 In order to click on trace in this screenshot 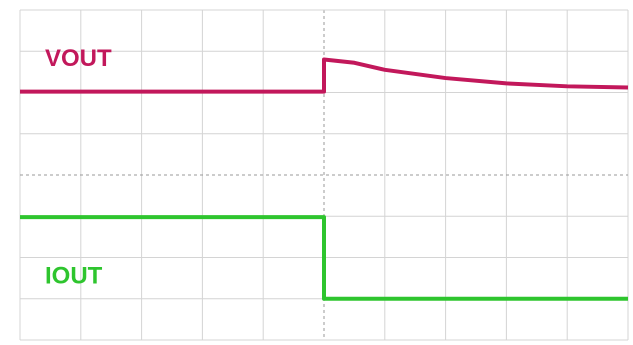, I will do `click(324, 75)`.